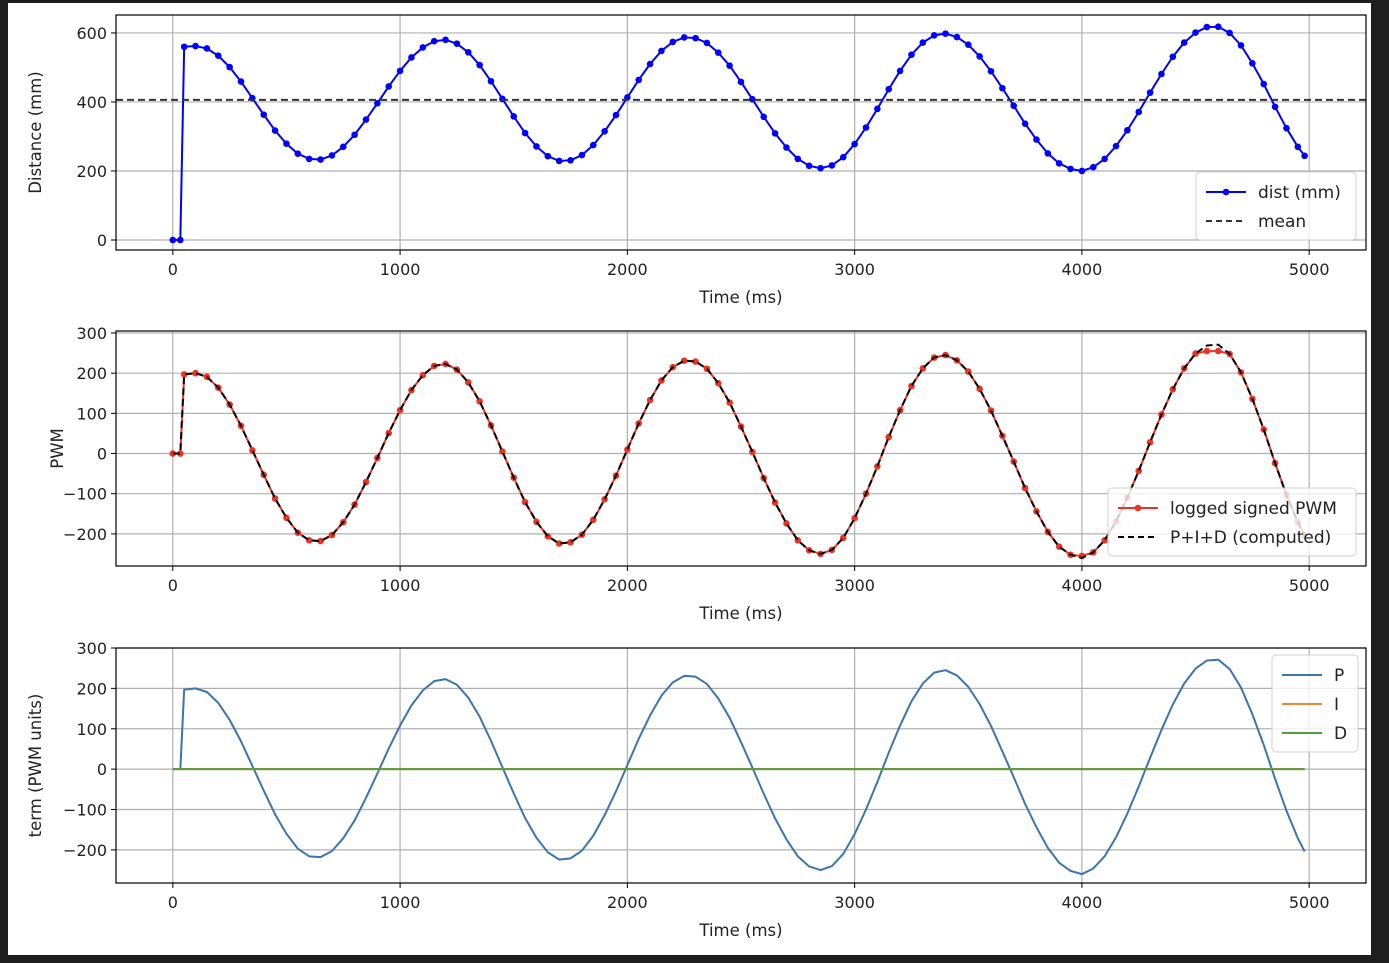 The width and height of the screenshot is (1389, 963). Describe the element at coordinates (85, 850) in the screenshot. I see `y-tick-label: −200` at that location.